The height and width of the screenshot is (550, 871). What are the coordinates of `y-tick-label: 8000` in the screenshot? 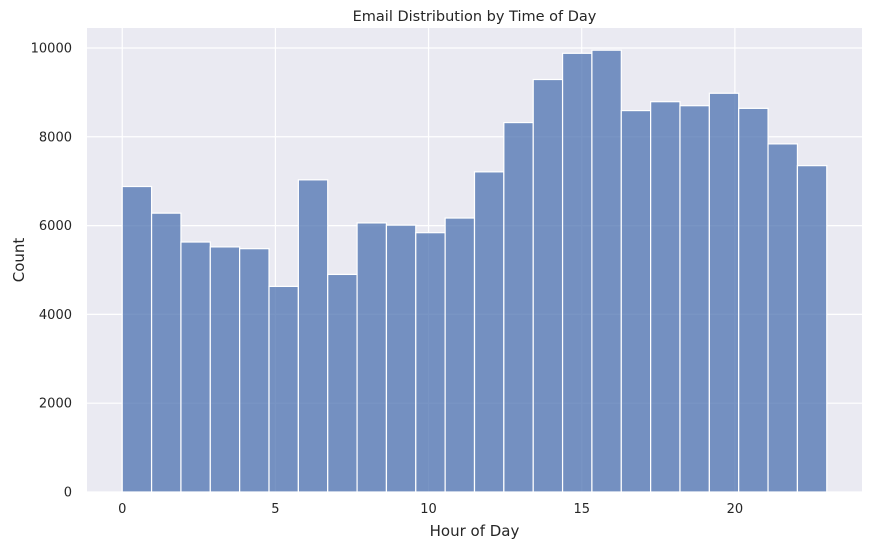 It's located at (55, 137).